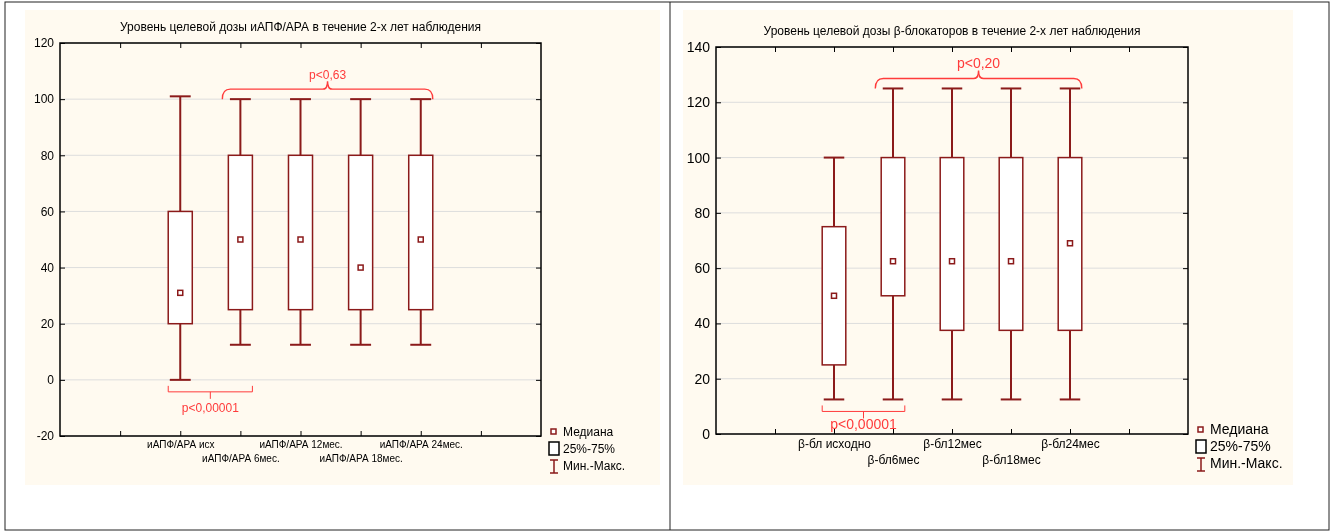 The height and width of the screenshot is (531, 1334). What do you see at coordinates (301, 444) in the screenshot?
I see `x-tick-label: иАПФ/АРА 12мес.` at bounding box center [301, 444].